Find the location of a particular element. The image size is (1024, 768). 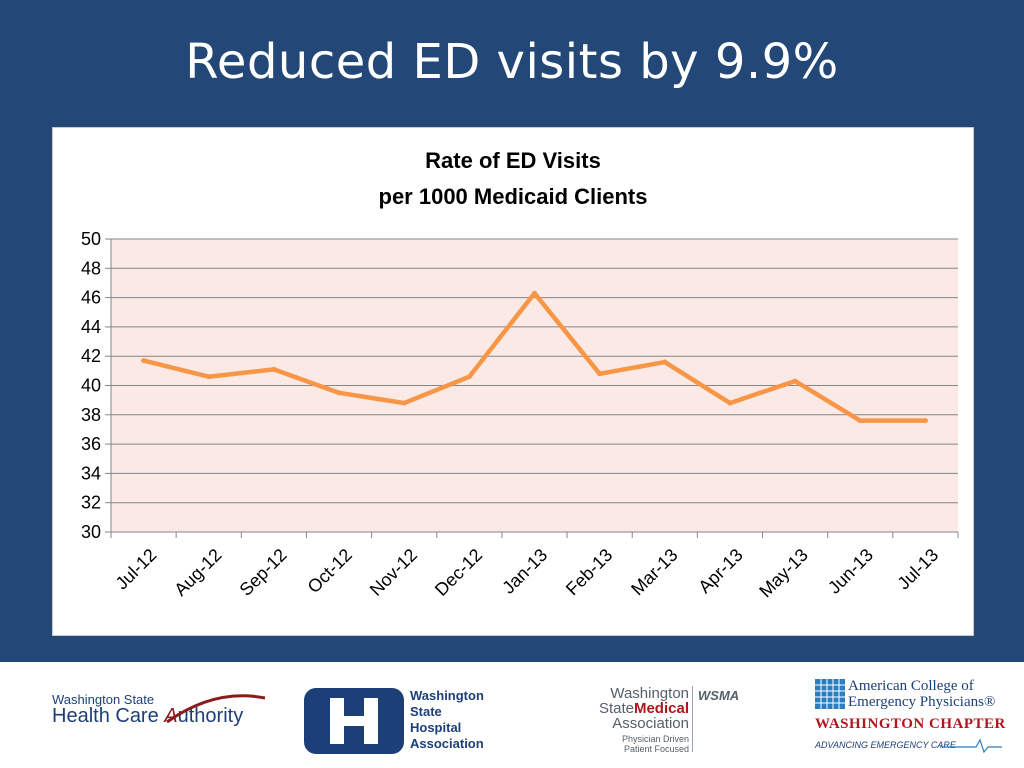

acep-tagline: ADVANCING EMERGENCY CARE is located at coordinates (885, 745).